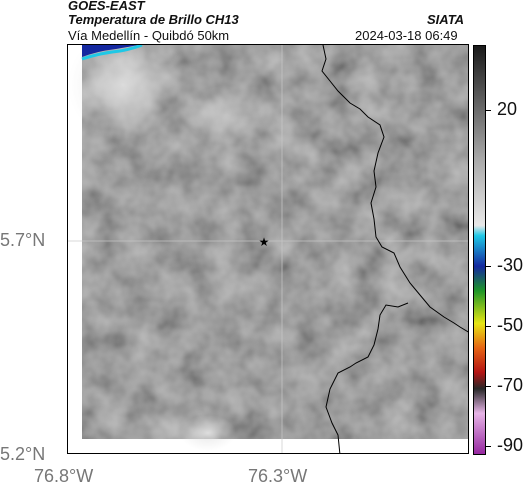 This screenshot has height=491, width=526. I want to click on organization-label: SIATA, so click(446, 19).